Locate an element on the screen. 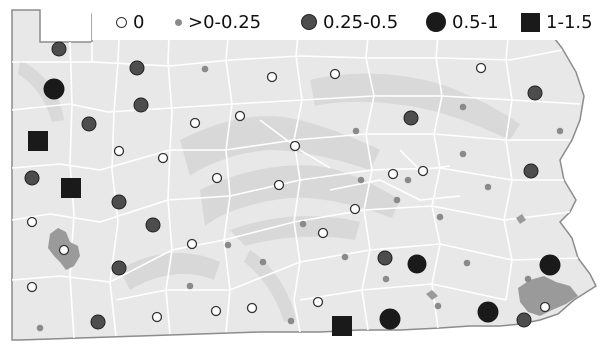 The height and width of the screenshot is (347, 612). legend-item-zero: 0 is located at coordinates (130, 22).